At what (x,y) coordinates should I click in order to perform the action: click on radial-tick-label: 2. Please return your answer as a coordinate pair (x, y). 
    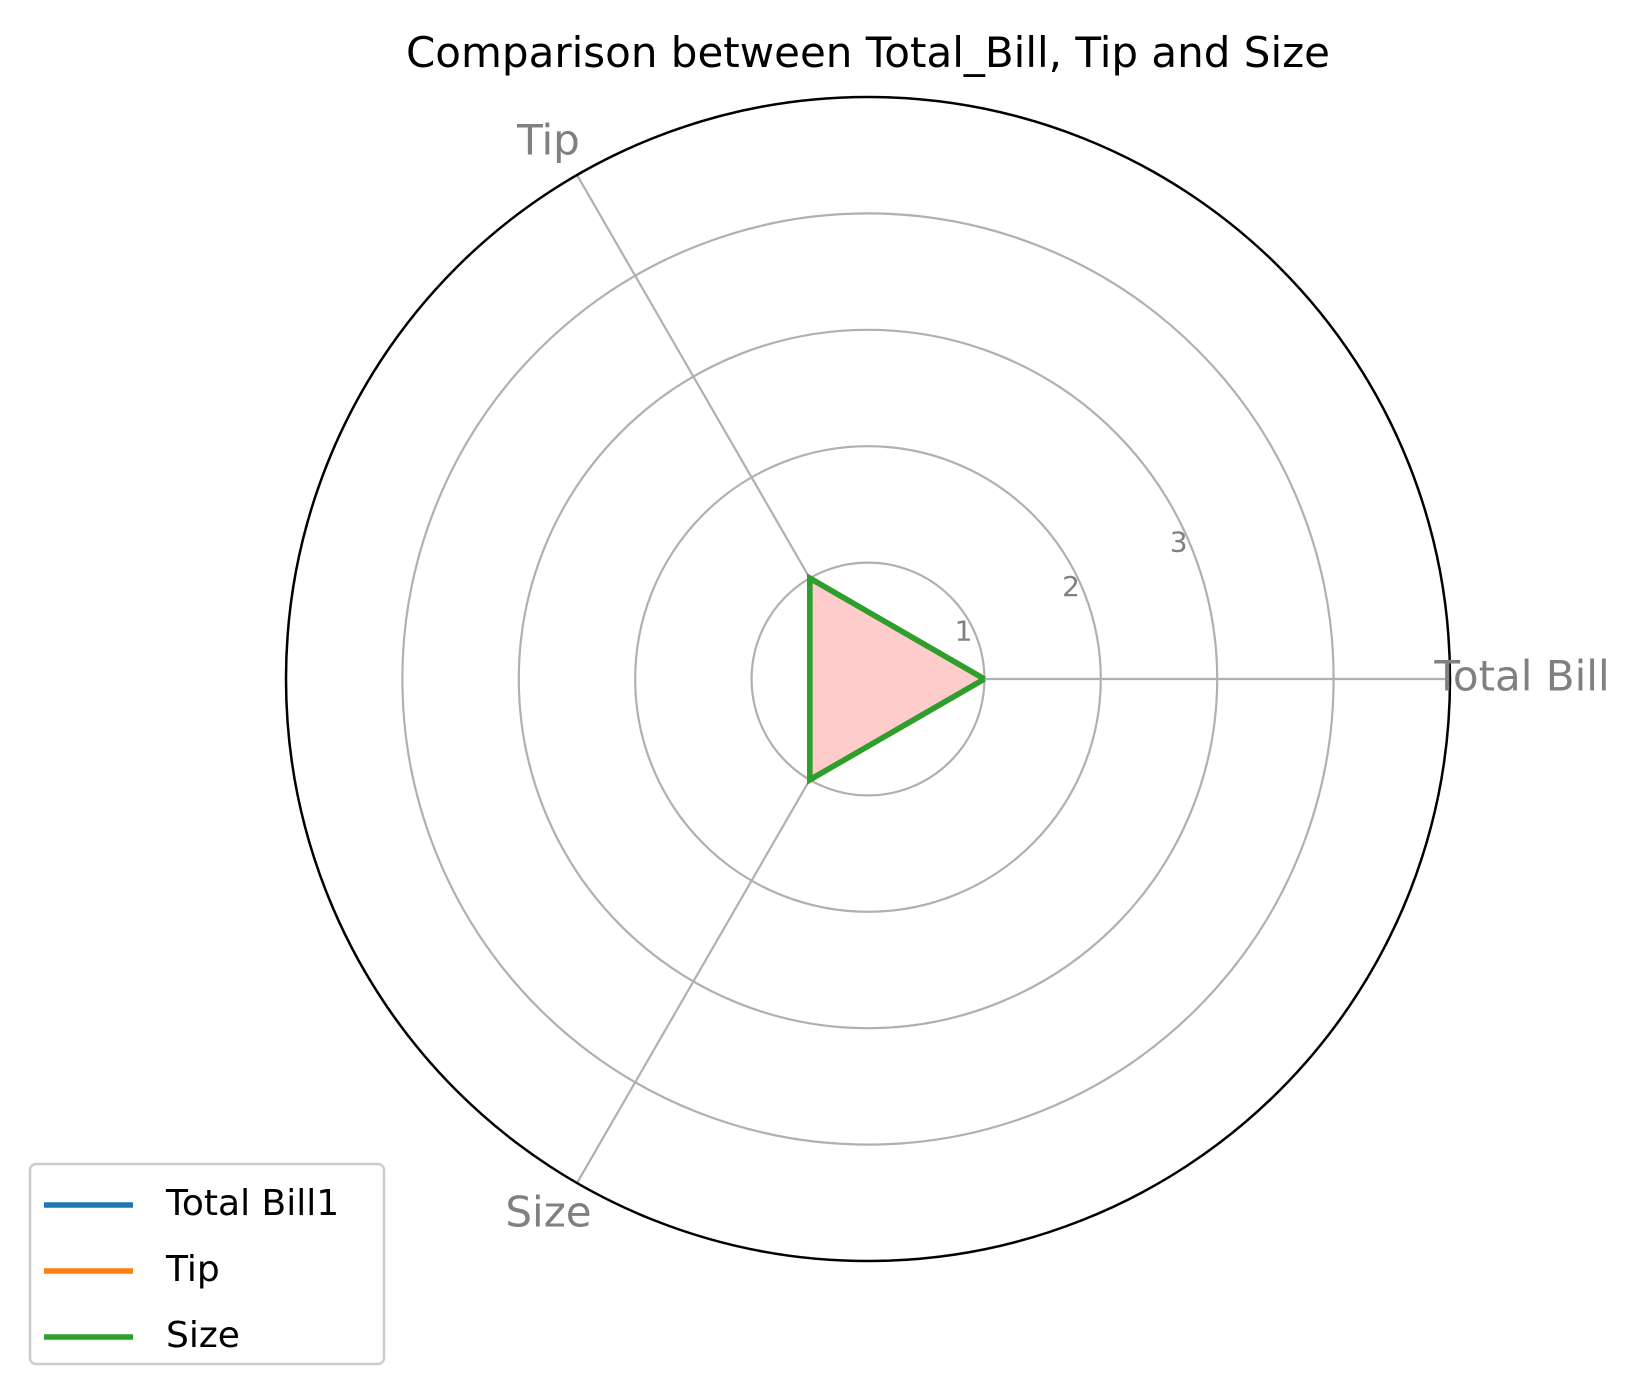
    Looking at the image, I should click on (1071, 586).